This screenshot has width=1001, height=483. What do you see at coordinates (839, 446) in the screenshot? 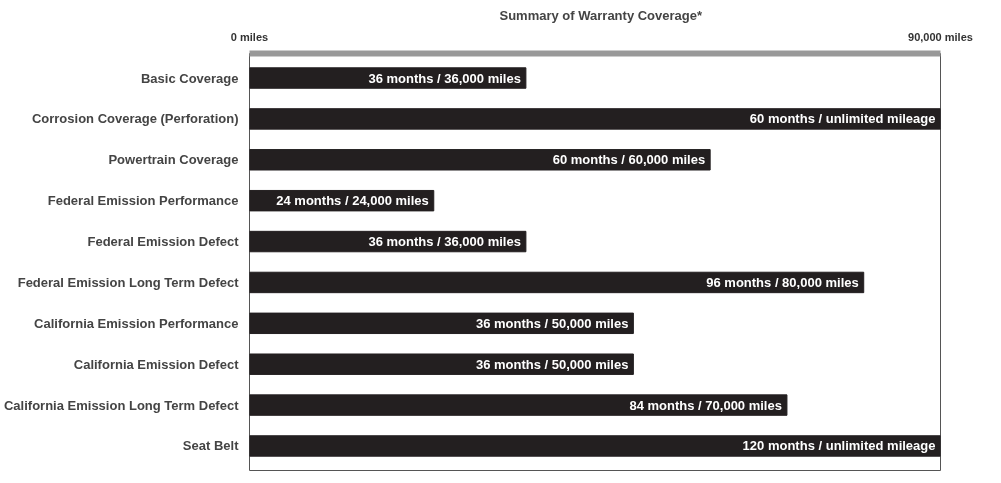
I see `annotation: 120 months / unlimited mileage` at bounding box center [839, 446].